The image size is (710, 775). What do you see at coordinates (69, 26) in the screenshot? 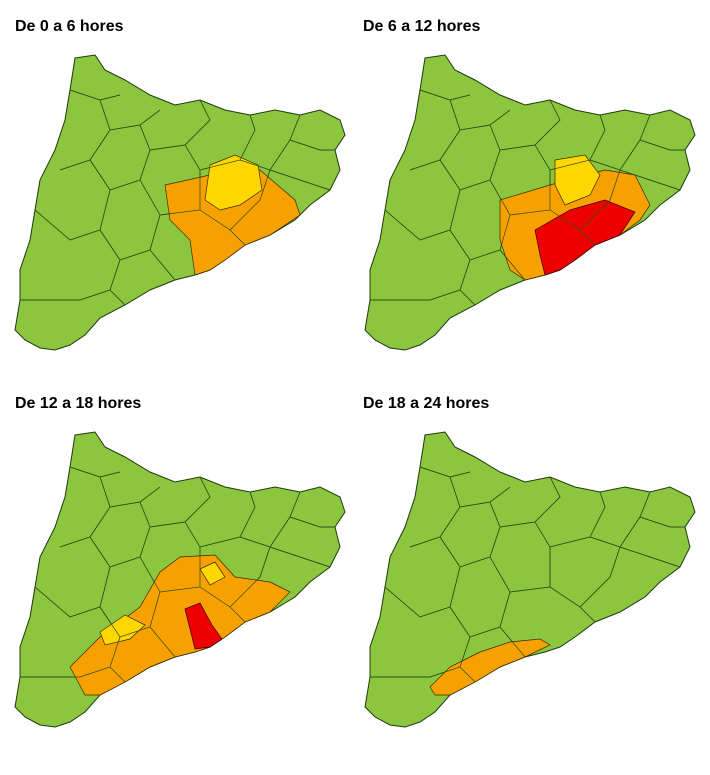
I see `panel-title: De 0 a 6 hores` at bounding box center [69, 26].